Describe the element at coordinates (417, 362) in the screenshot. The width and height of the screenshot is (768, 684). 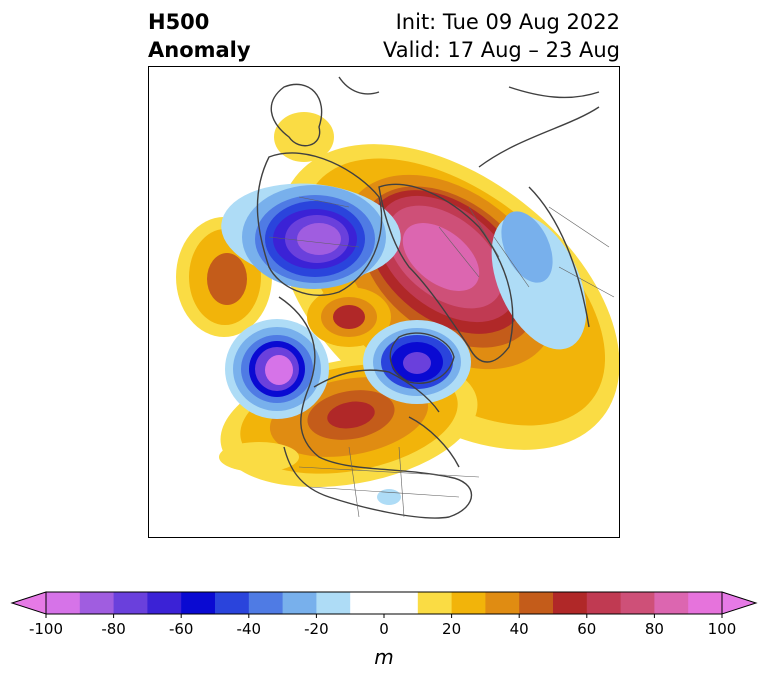
I see `anomaly-trough-arctic` at that location.